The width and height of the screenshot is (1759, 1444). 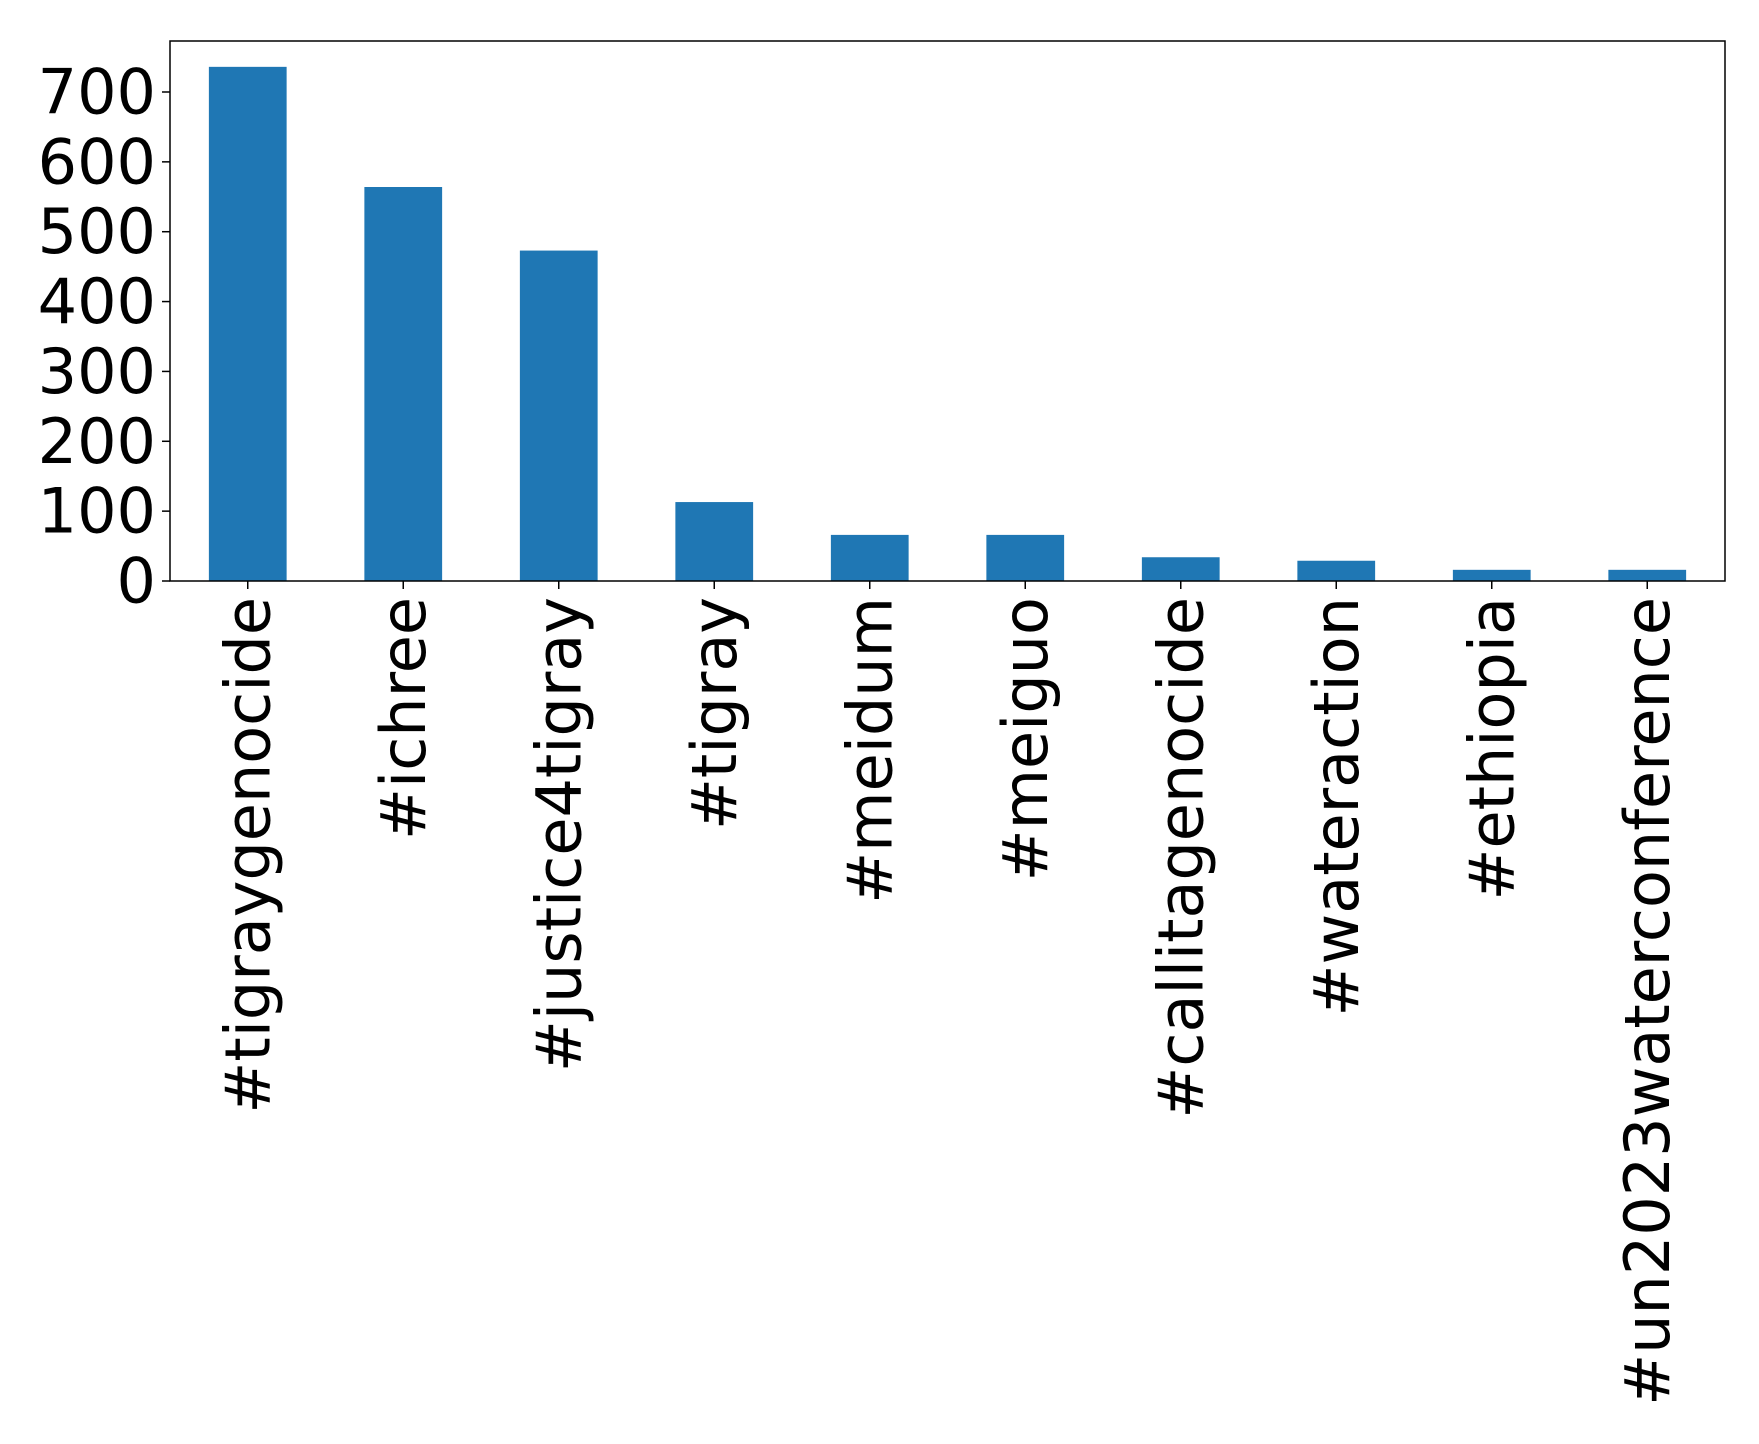 What do you see at coordinates (1647, 1001) in the screenshot?
I see `x-tick-label: #un2023waterconference` at bounding box center [1647, 1001].